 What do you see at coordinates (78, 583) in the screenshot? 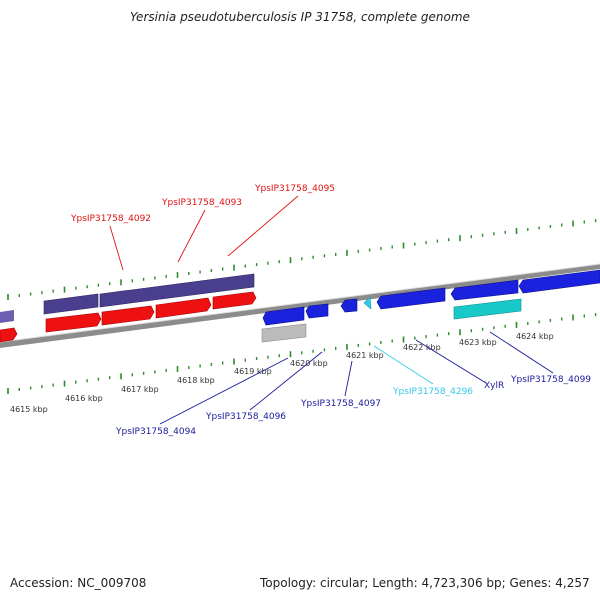
I see `accession-text: Accession: NC_009708` at bounding box center [78, 583].